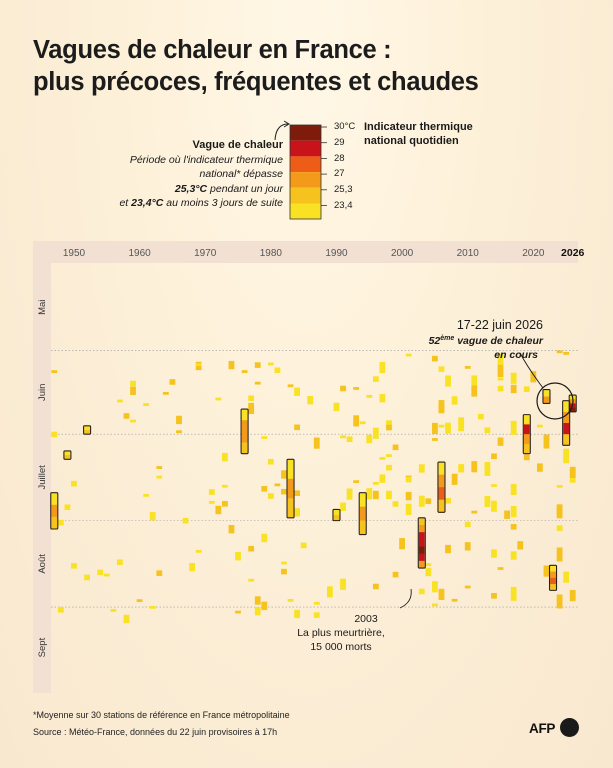 This screenshot has width=613, height=768. What do you see at coordinates (305, 164) in the screenshot?
I see `legend-swatch` at bounding box center [305, 164].